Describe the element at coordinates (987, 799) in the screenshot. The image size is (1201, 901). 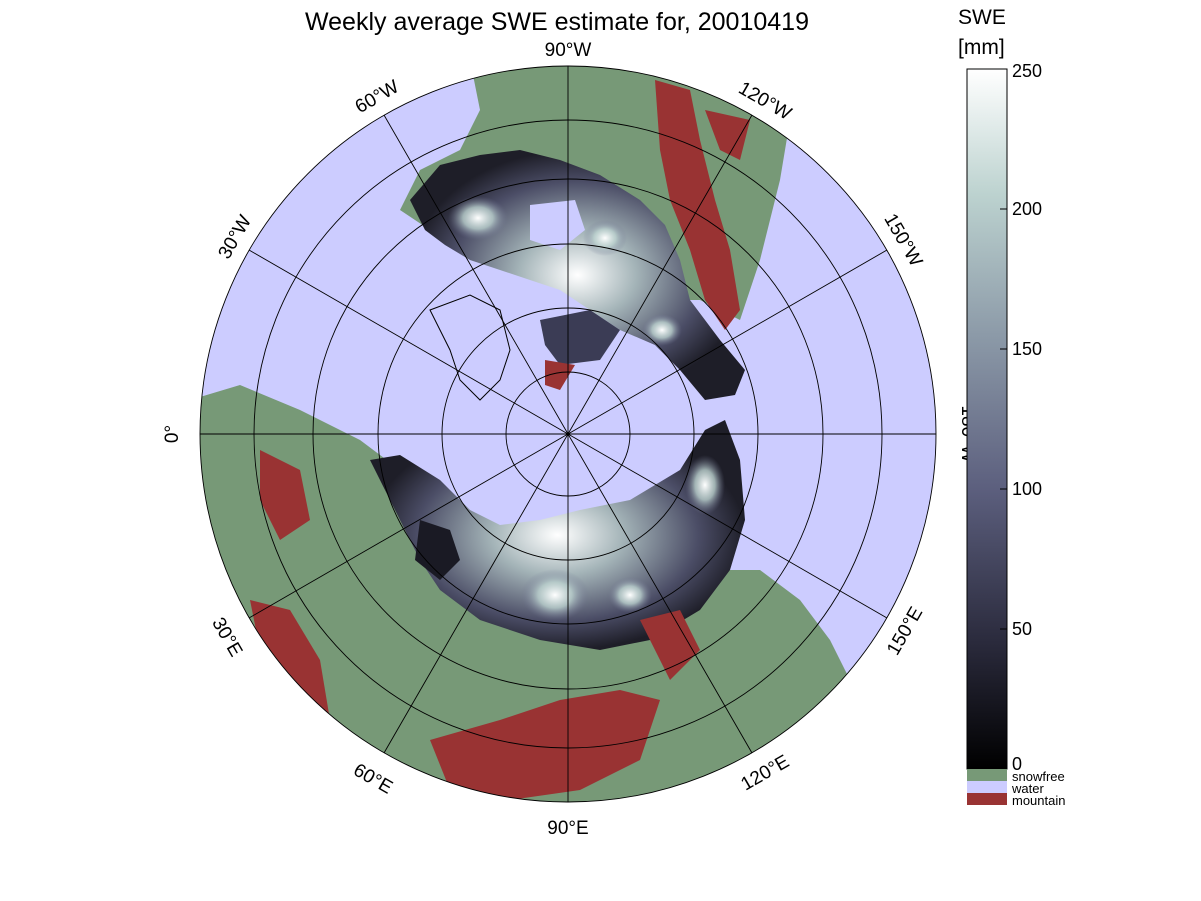
I see `legend-swatch-mountain` at that location.